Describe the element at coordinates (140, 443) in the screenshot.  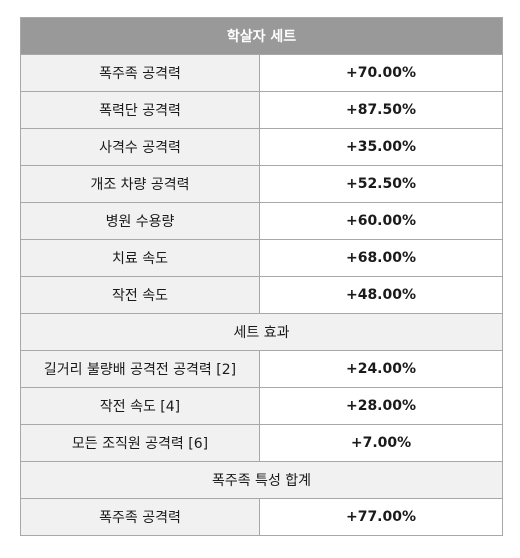
I see `set-effect-label: 모든 조직원 공격력 [6]` at that location.